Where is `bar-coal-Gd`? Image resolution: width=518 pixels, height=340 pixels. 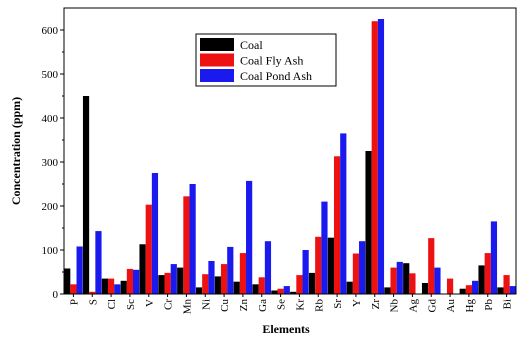
bar-coal-Gd is located at coordinates (425, 288).